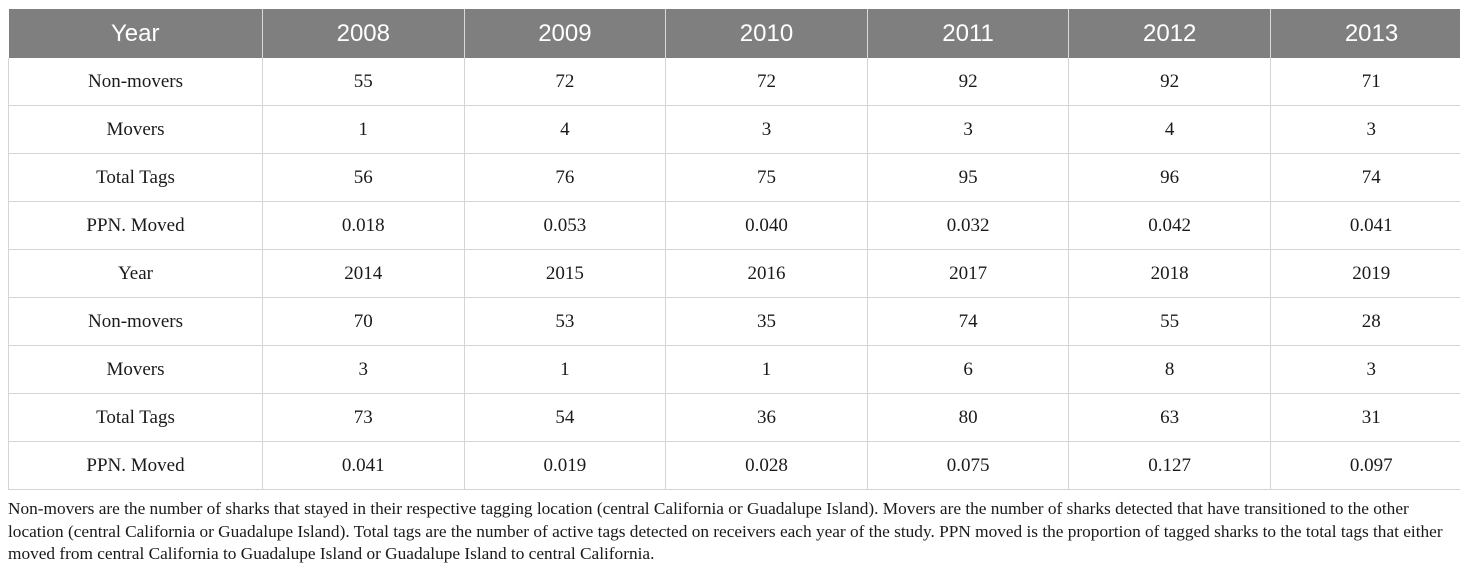  I want to click on header-cell: 2009, so click(565, 33).